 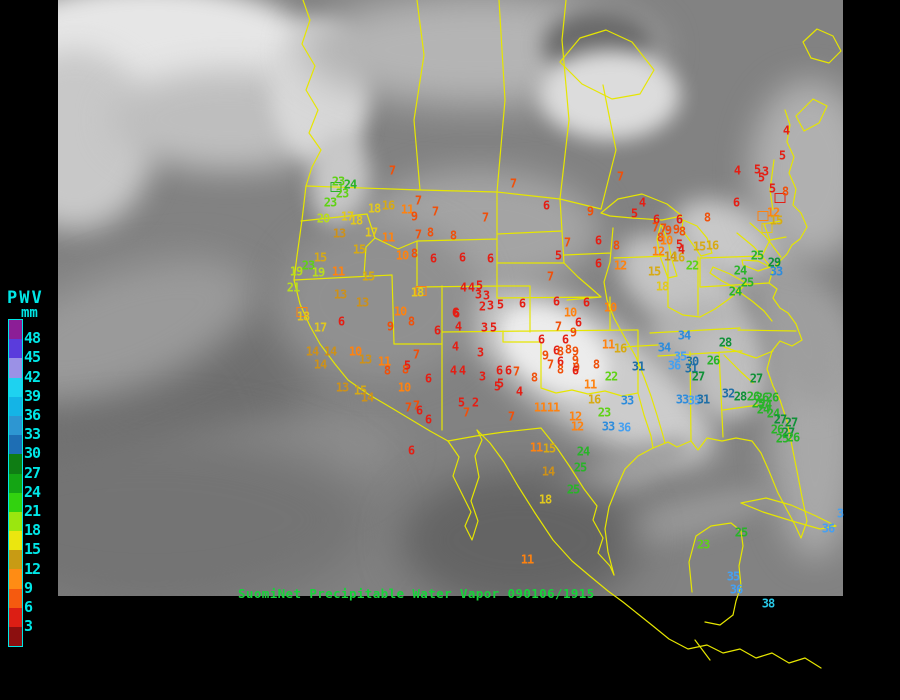 What do you see at coordinates (714, 637) in the screenshot?
I see `central-america-lines` at bounding box center [714, 637].